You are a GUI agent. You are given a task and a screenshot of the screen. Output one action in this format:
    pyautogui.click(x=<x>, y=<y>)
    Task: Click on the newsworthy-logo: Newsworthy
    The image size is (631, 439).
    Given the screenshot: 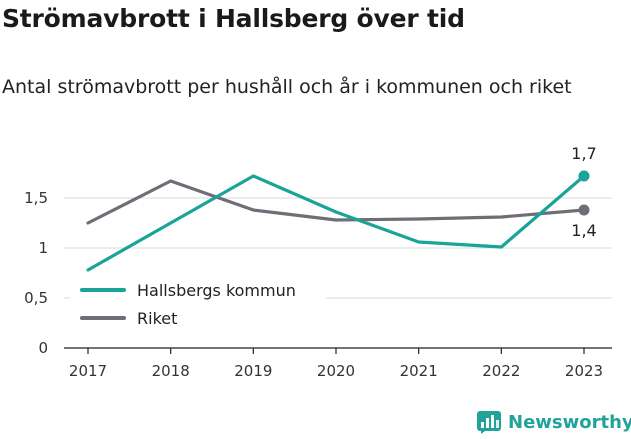 What is the action you would take?
    pyautogui.click(x=553, y=422)
    